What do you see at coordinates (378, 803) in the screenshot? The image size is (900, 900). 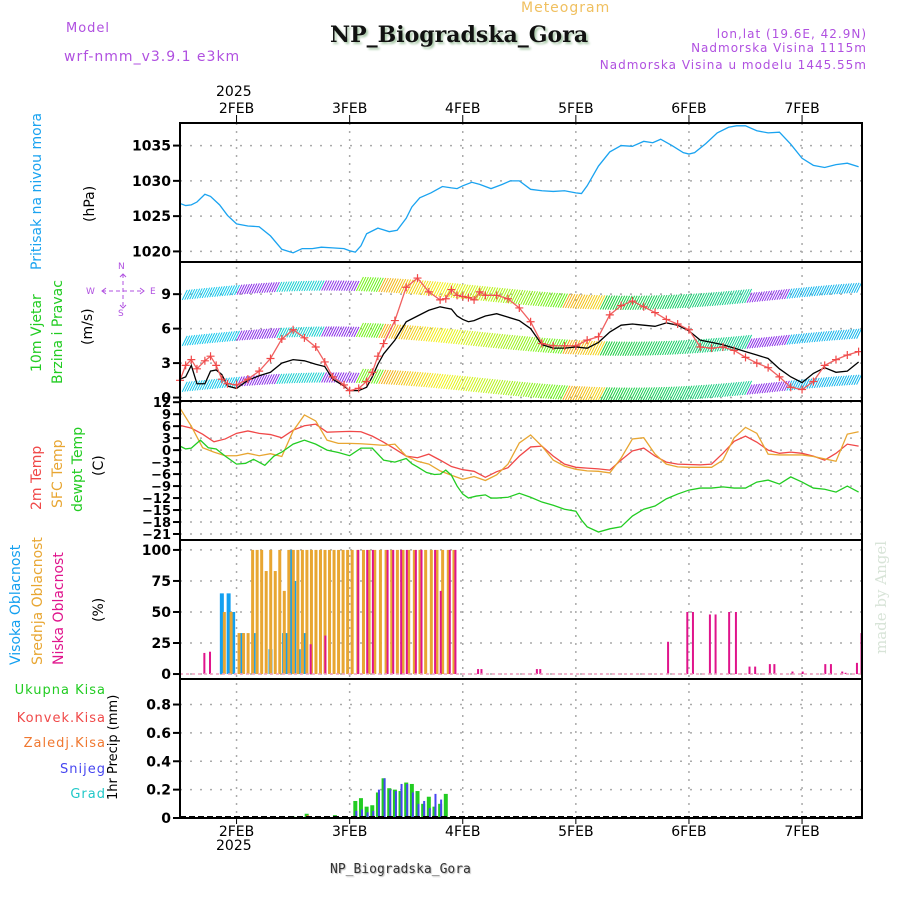 I see `precip-bar-precip_snow` at bounding box center [378, 803].